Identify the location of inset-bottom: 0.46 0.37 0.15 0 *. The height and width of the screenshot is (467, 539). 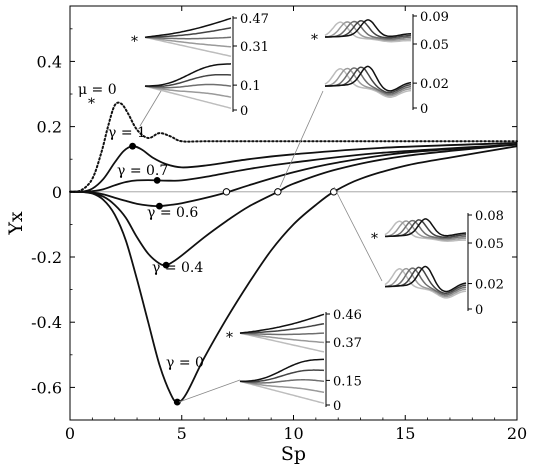
(270, 361).